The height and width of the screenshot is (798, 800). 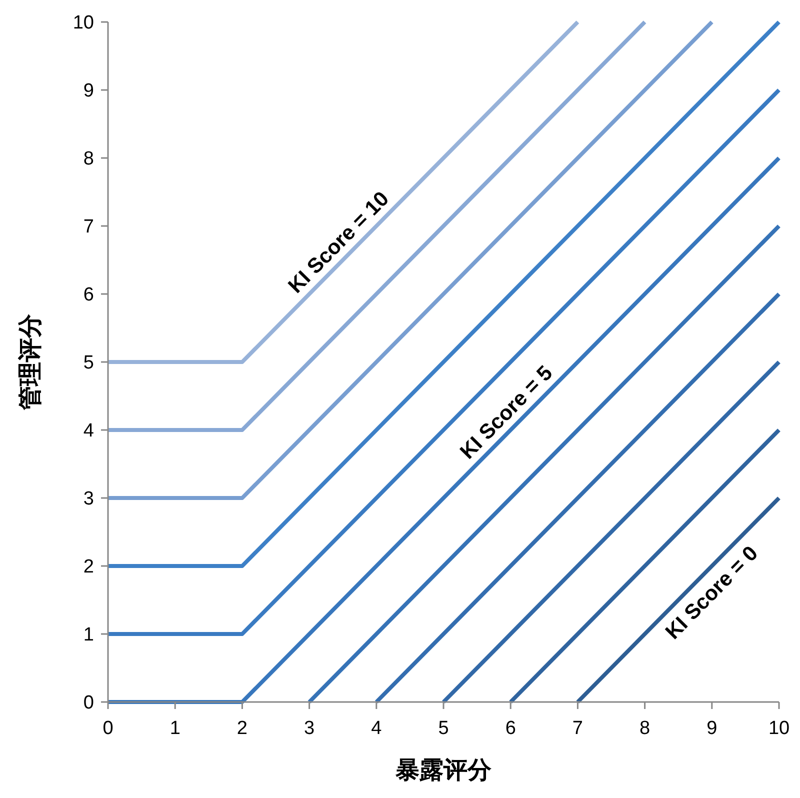 What do you see at coordinates (510, 728) in the screenshot?
I see `x-tick-label: 6` at bounding box center [510, 728].